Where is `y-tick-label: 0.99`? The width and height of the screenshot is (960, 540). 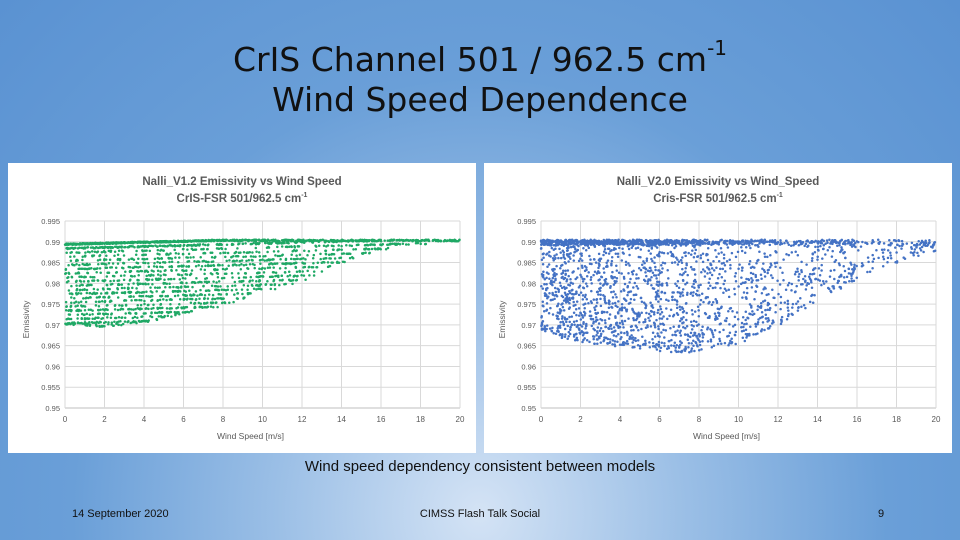
y-tick-label: 0.99 is located at coordinates (52, 242).